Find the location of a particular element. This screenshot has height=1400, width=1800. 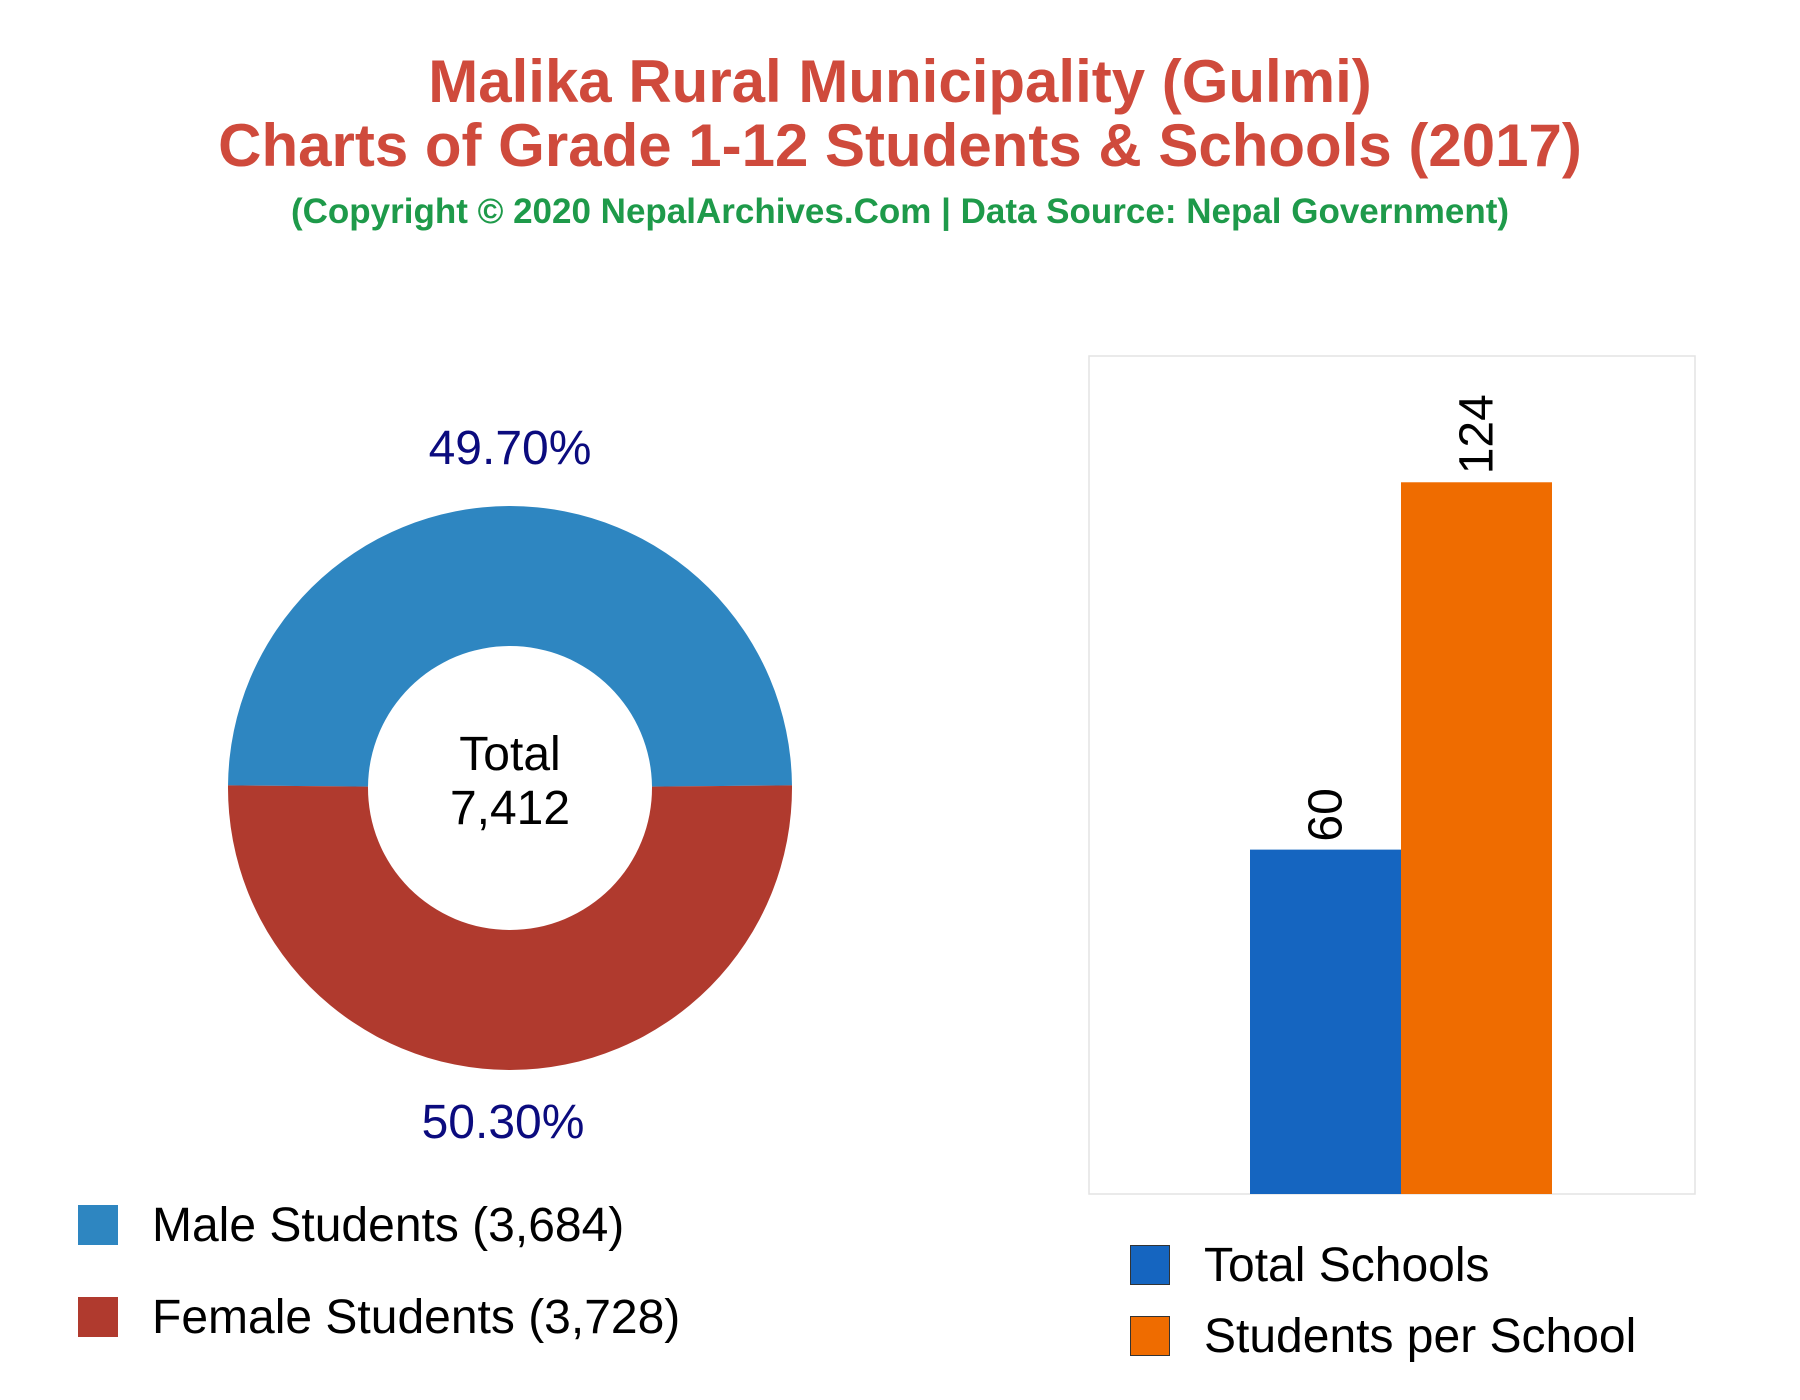

legend-swatch-students-per-school is located at coordinates (1150, 1336).